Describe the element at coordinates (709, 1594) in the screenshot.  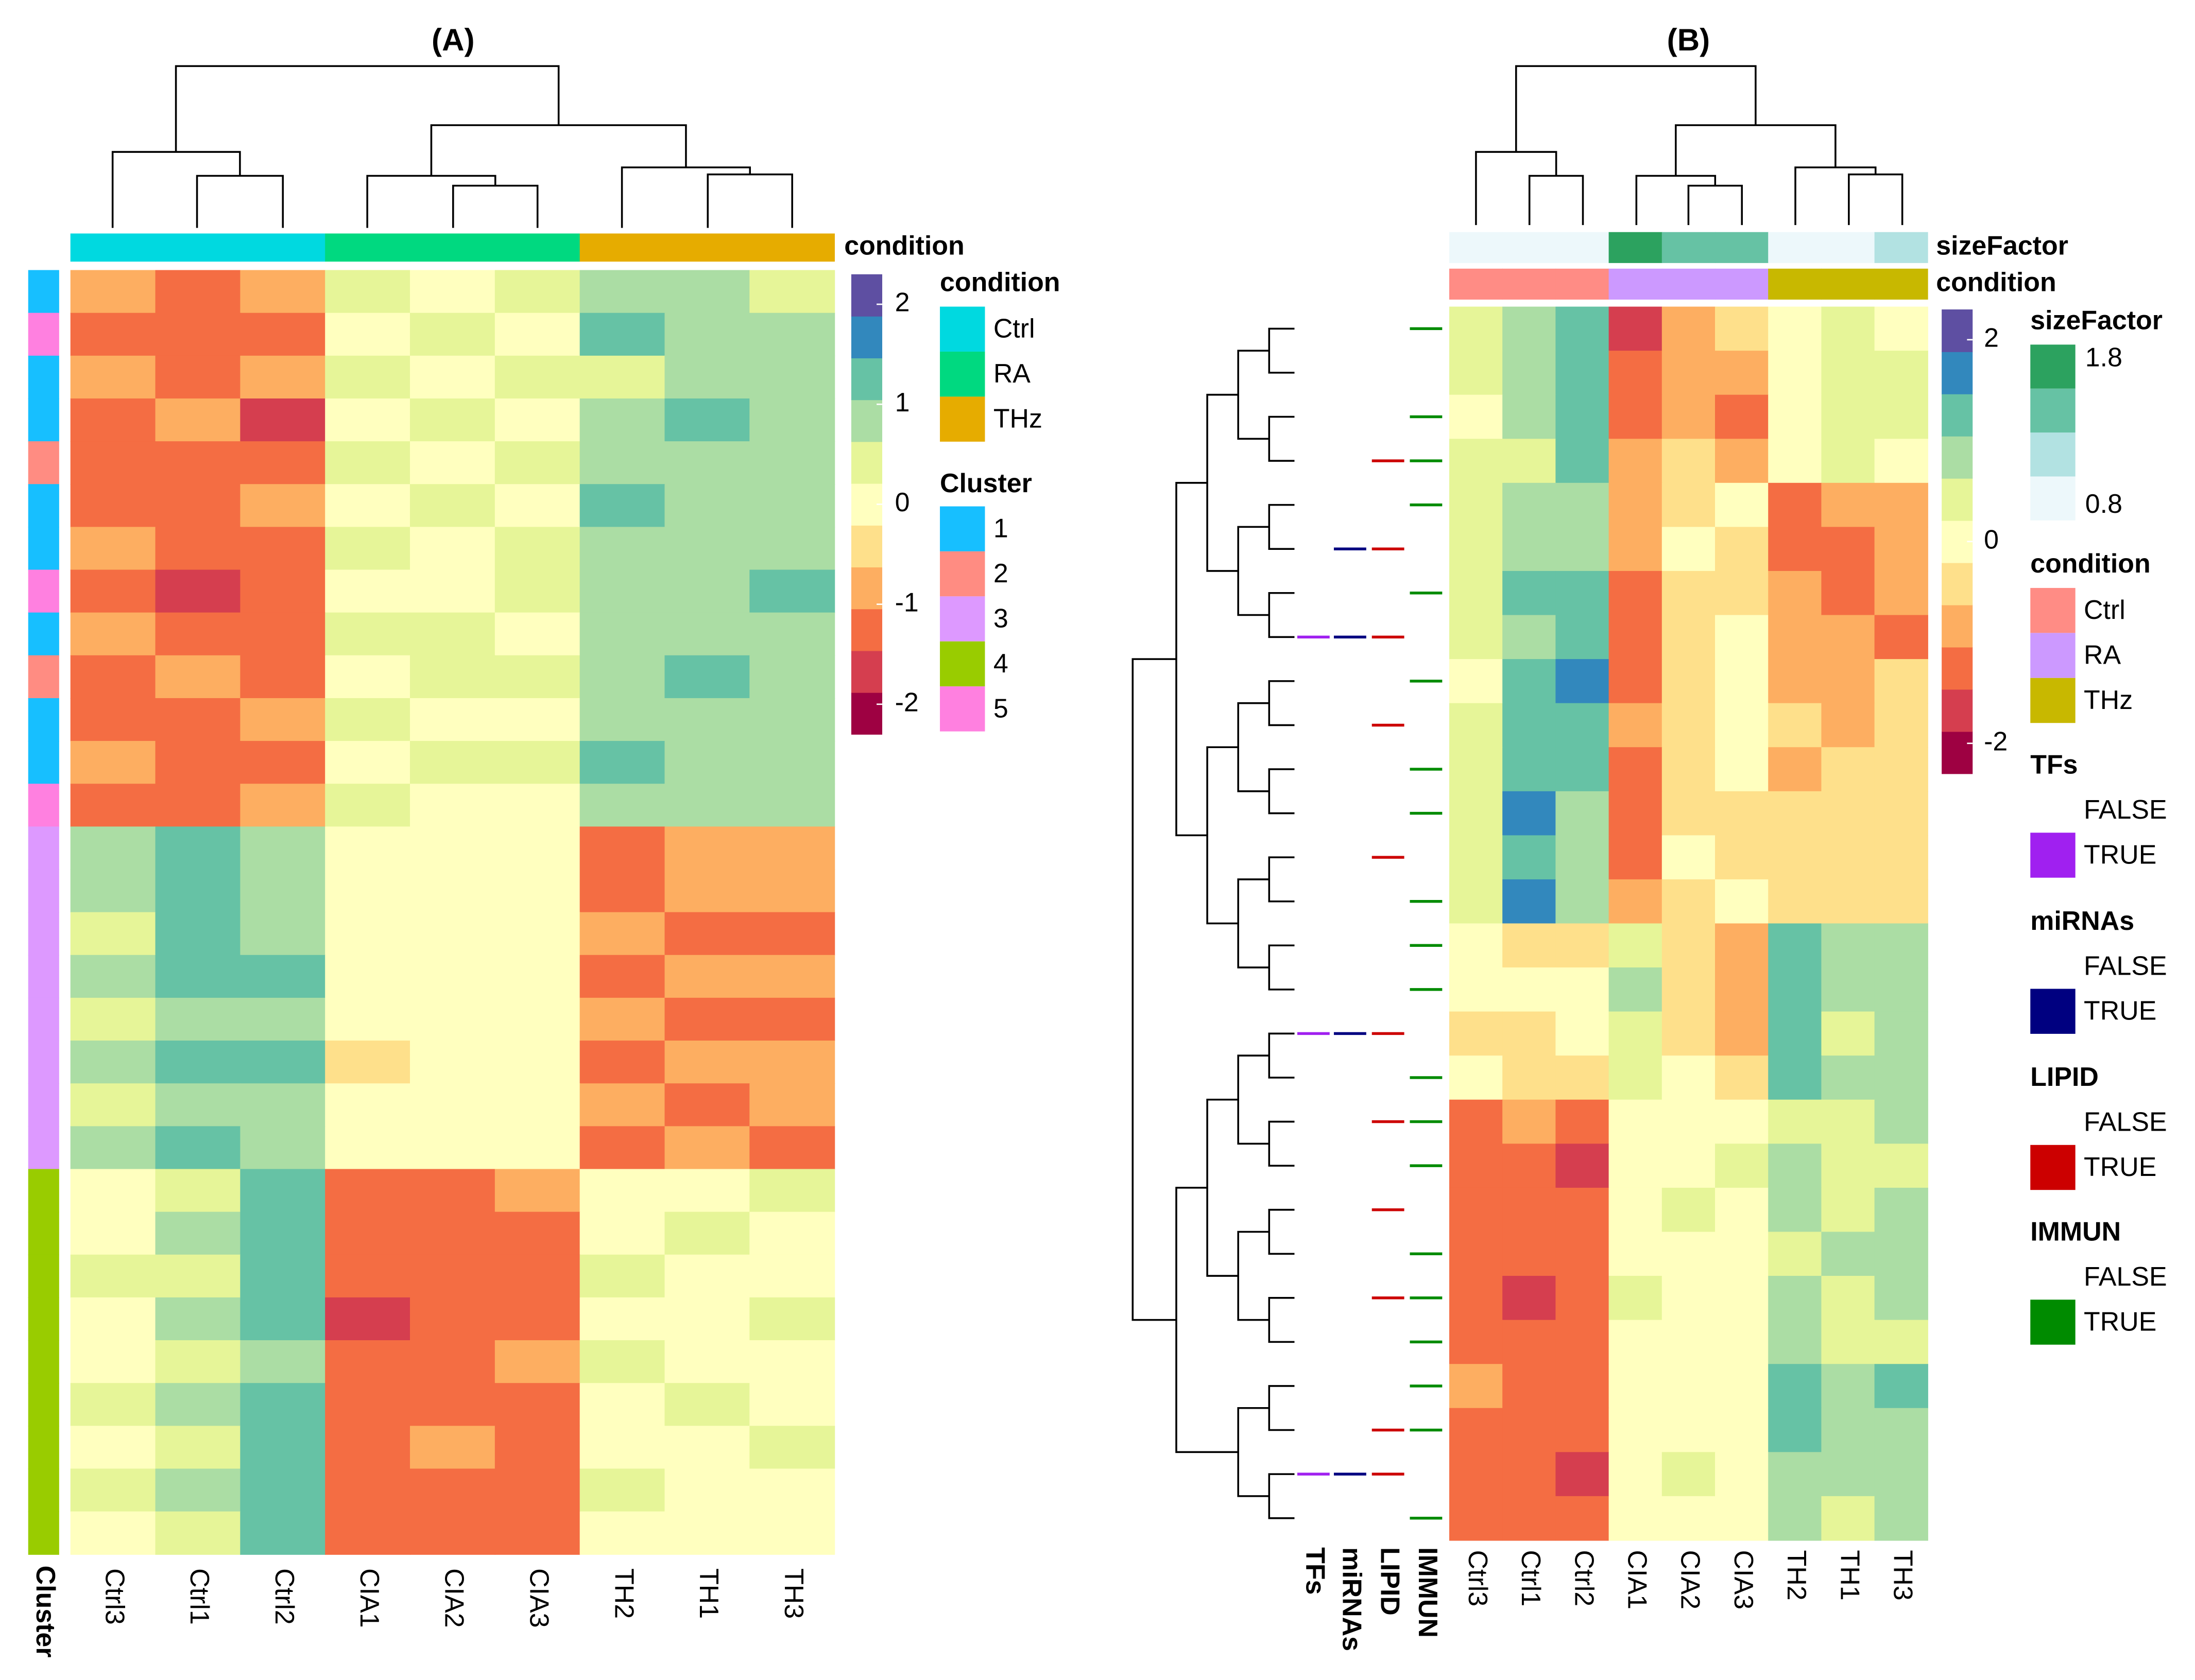
I see `column-label: TH1` at that location.